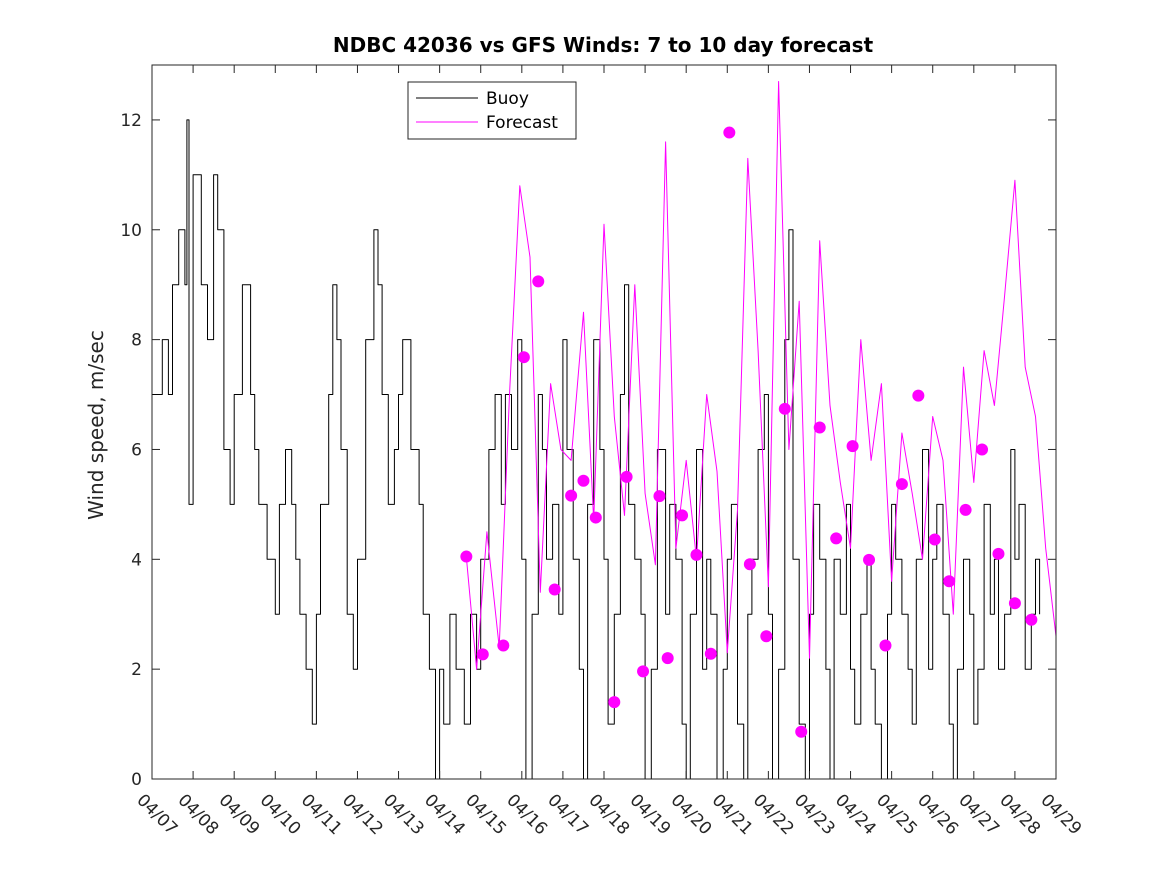 Image resolution: width=1167 pixels, height=875 pixels. I want to click on legend-forecast-label: Forecast, so click(522, 123).